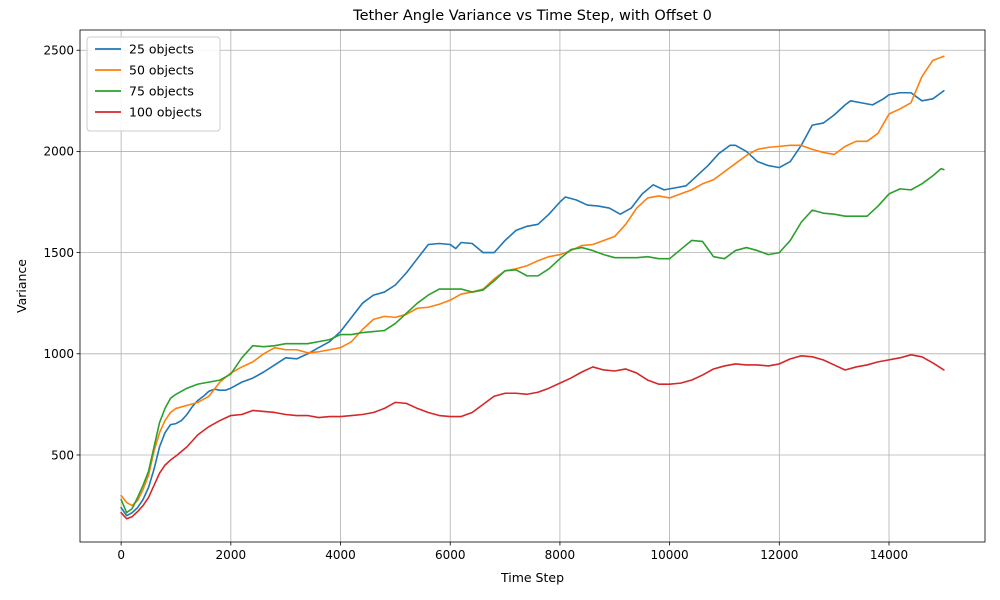 The image size is (1000, 600). Describe the element at coordinates (670, 555) in the screenshot. I see `x-tick-label: 10000` at that location.